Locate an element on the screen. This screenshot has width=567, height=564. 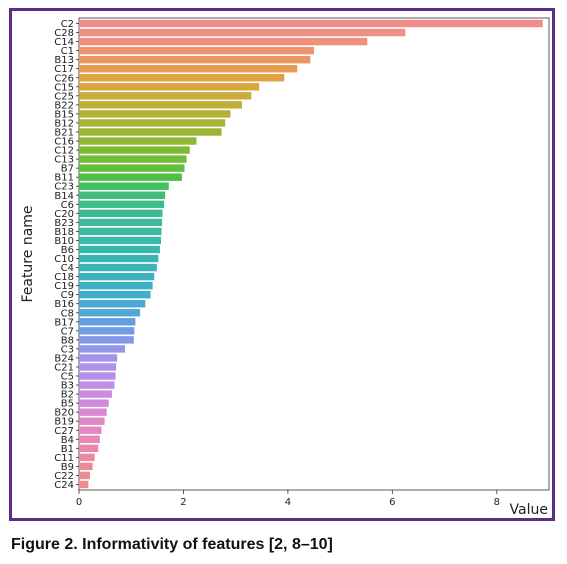
y-tick-label-c28: C28 is located at coordinates (64, 33).